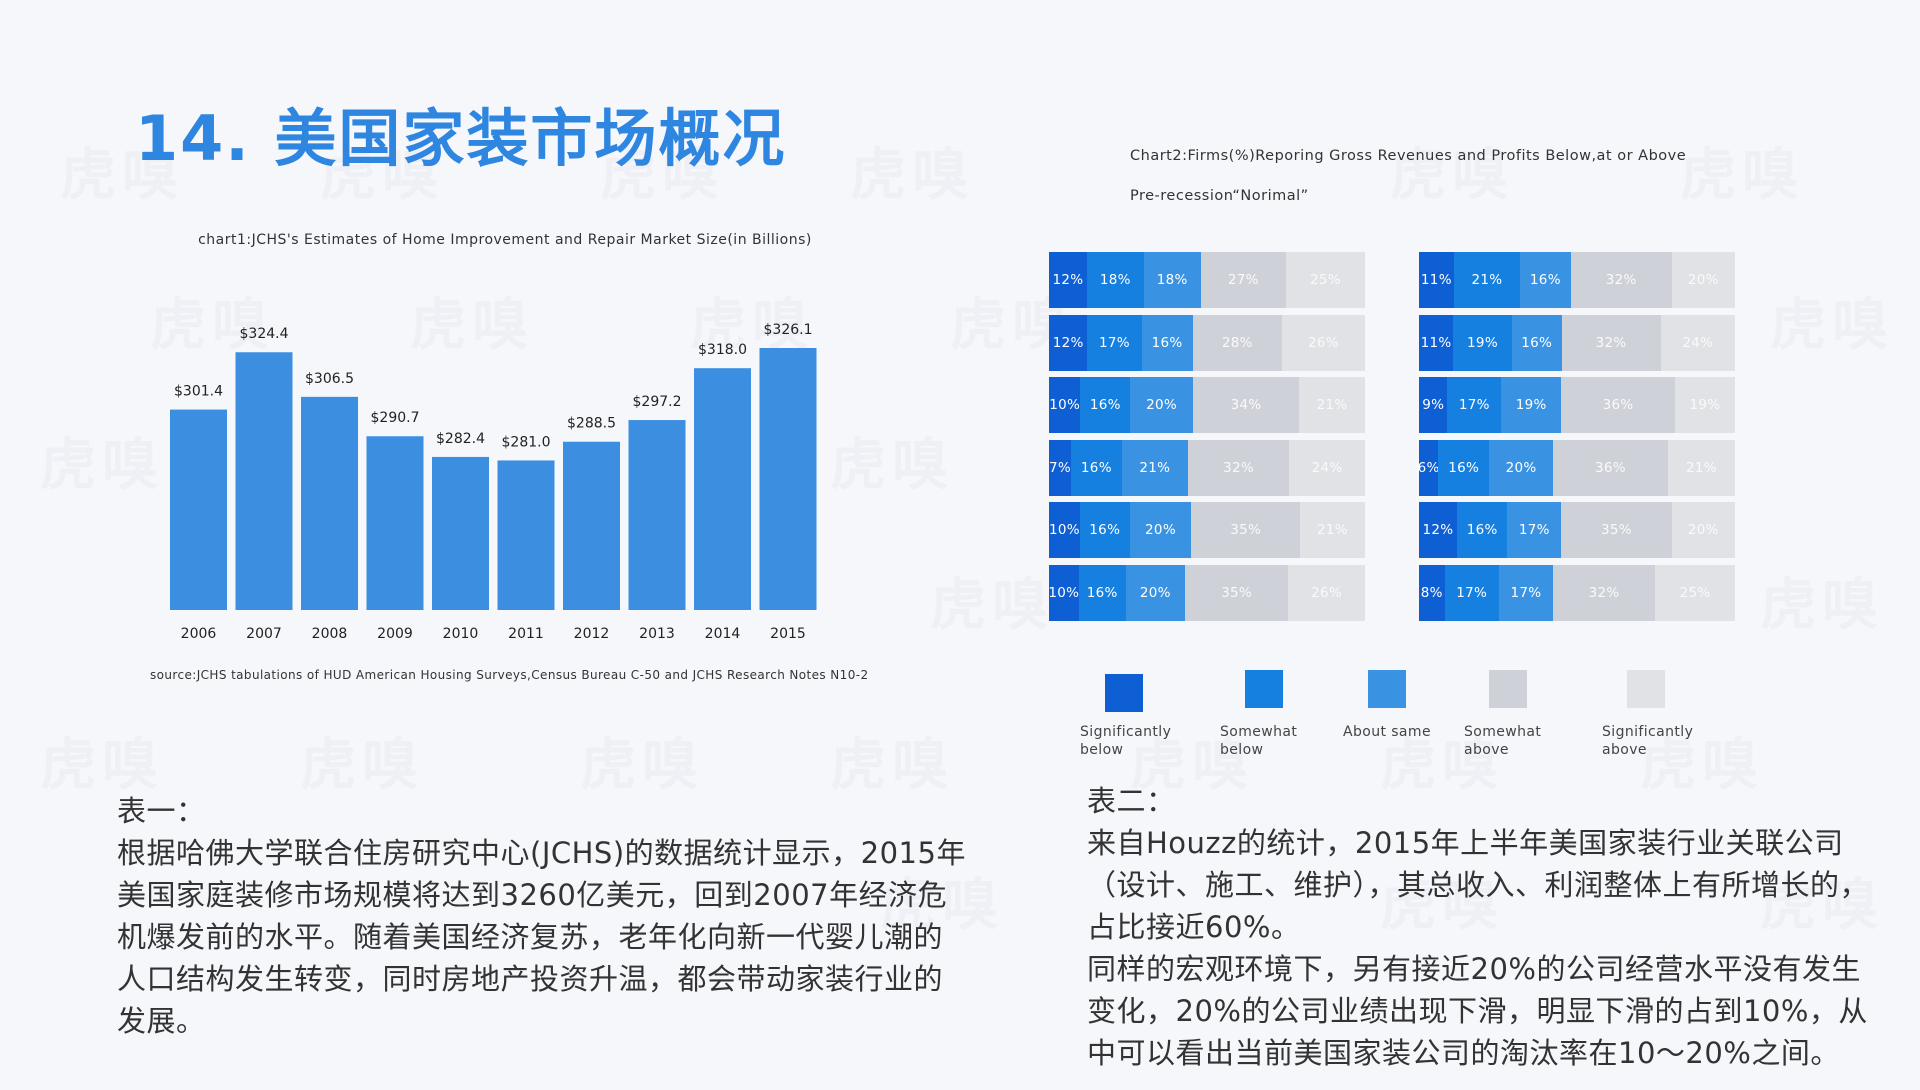  I want to click on chart1-data-label: $326.1, so click(788, 330).